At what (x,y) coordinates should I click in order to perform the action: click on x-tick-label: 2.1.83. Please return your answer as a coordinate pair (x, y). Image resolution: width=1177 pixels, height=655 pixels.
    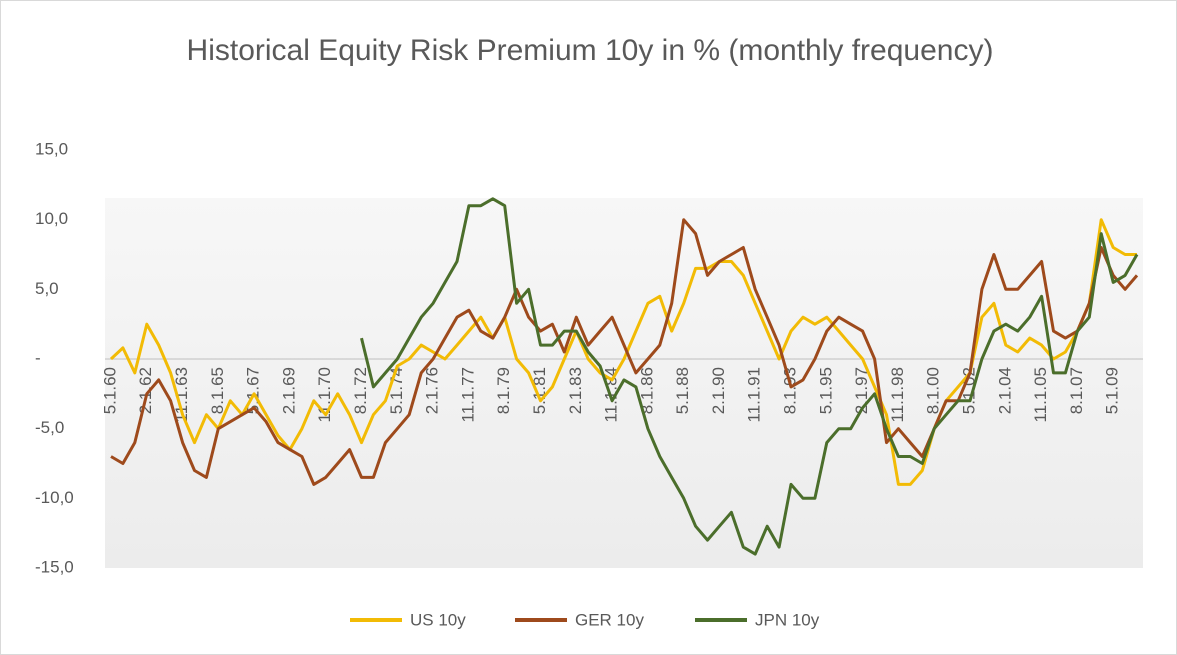
    Looking at the image, I should click on (575, 390).